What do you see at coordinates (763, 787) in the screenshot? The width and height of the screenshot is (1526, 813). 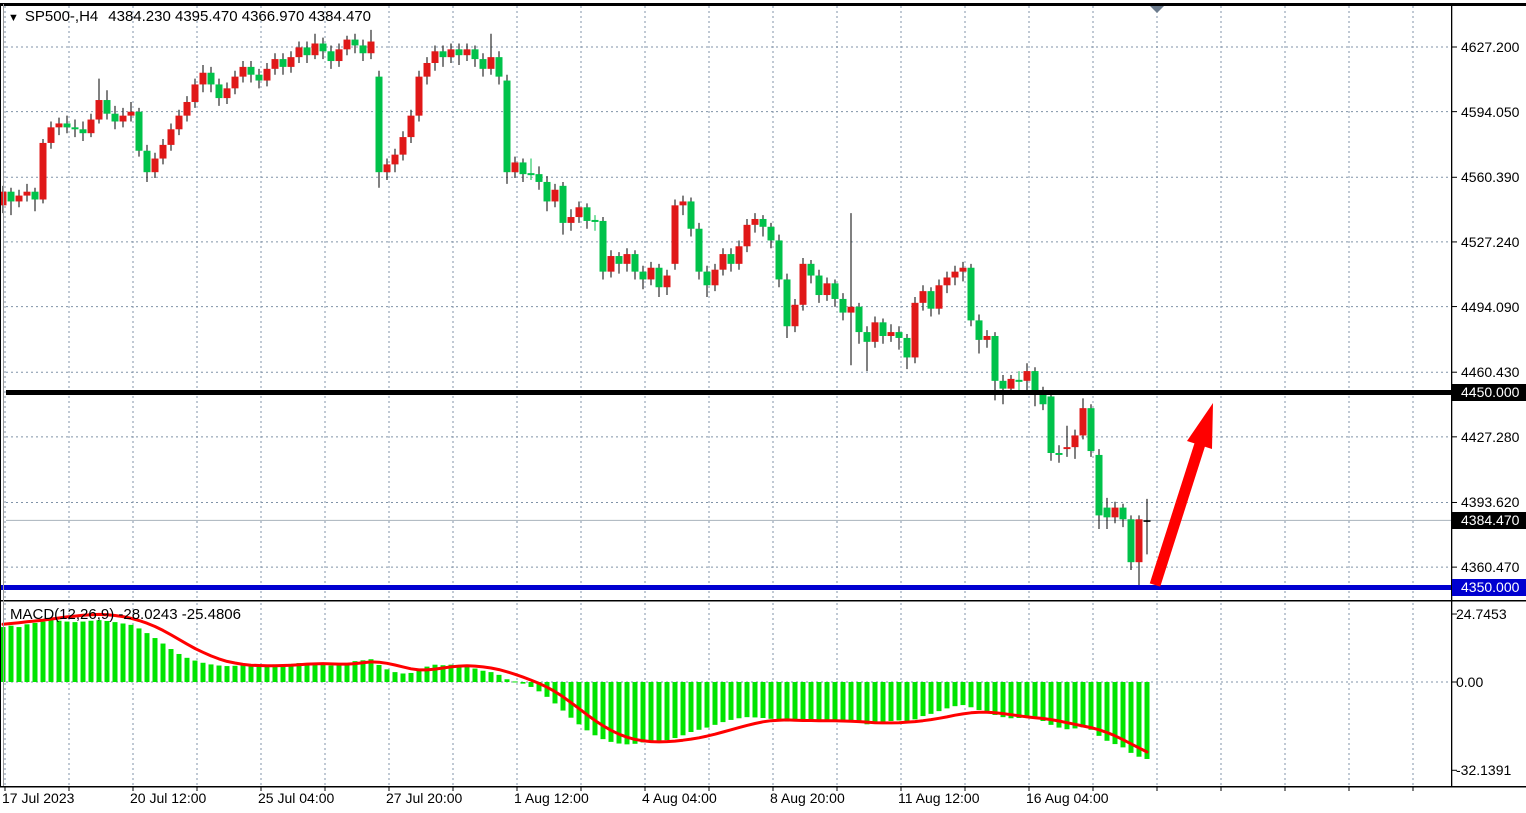 I see `time-axis-border` at bounding box center [763, 787].